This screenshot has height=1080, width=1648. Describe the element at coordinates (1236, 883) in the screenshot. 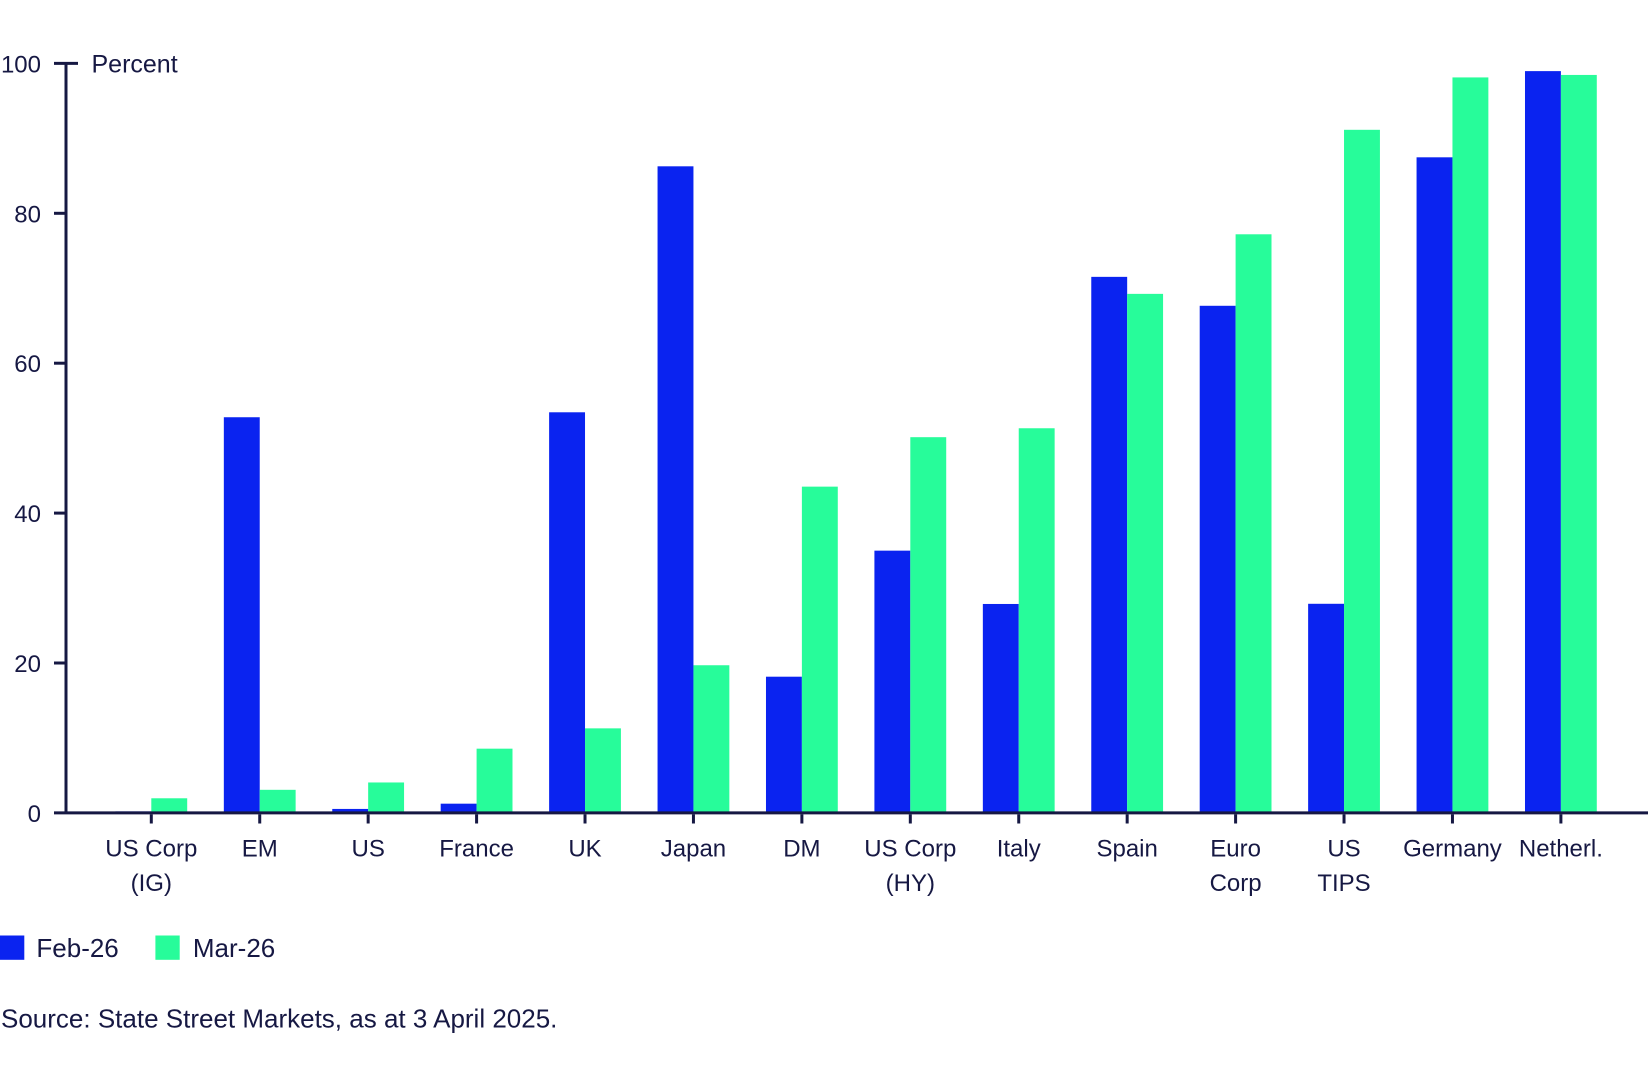

I see `svg-text: Corp` at that location.